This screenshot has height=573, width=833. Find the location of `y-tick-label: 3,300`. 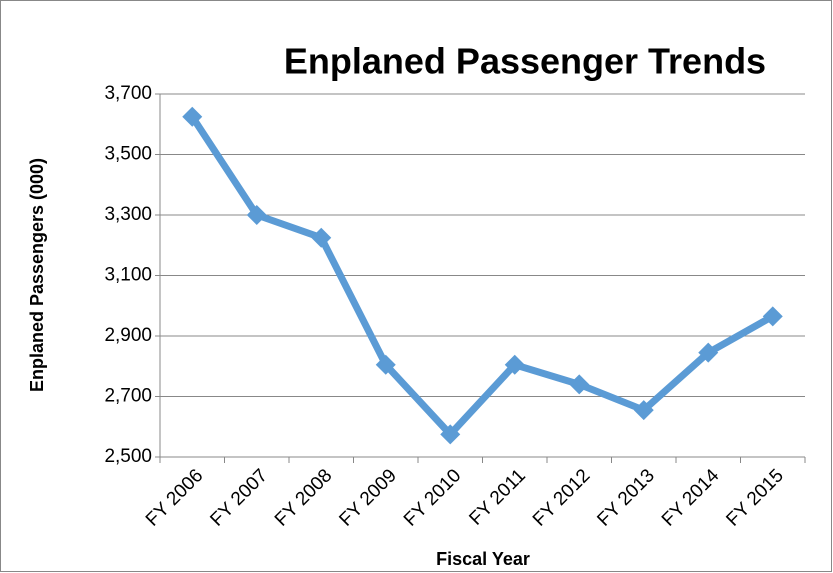

y-tick-label: 3,300 is located at coordinates (128, 214).